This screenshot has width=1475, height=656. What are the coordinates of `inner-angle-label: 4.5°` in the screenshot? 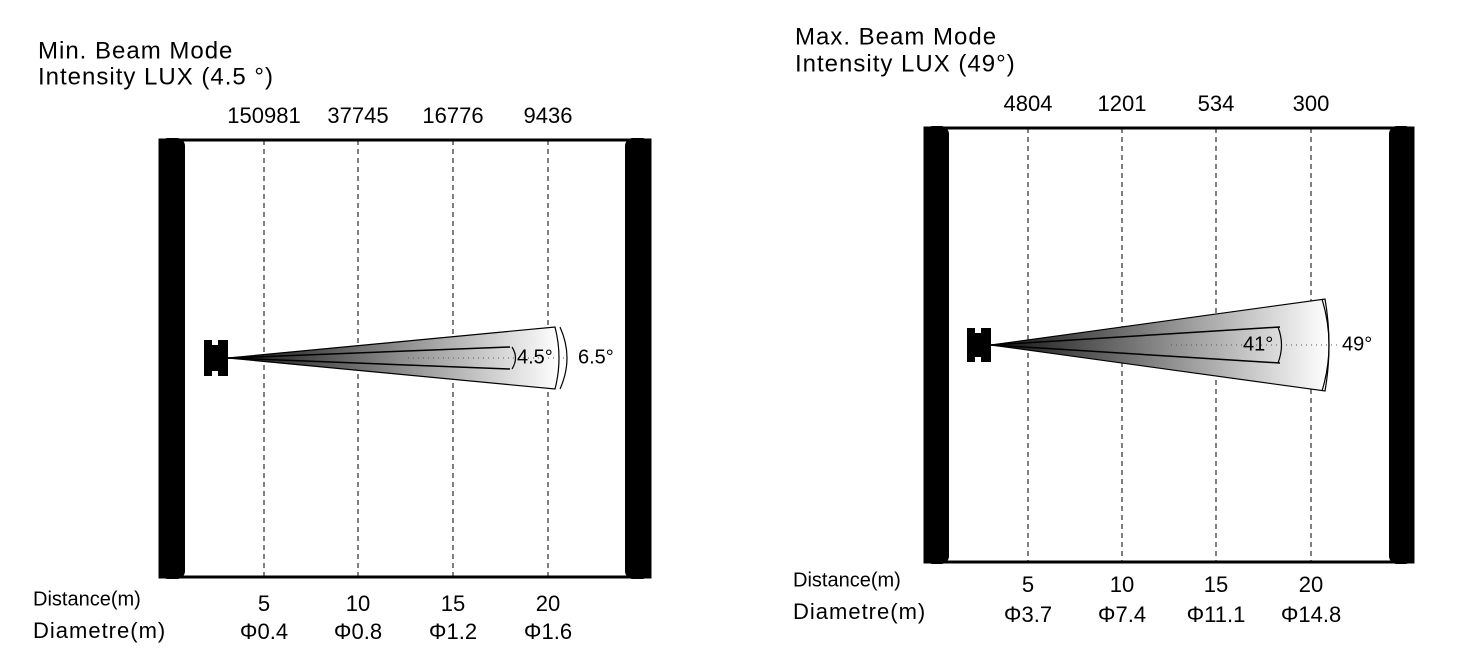 It's located at (535, 357).